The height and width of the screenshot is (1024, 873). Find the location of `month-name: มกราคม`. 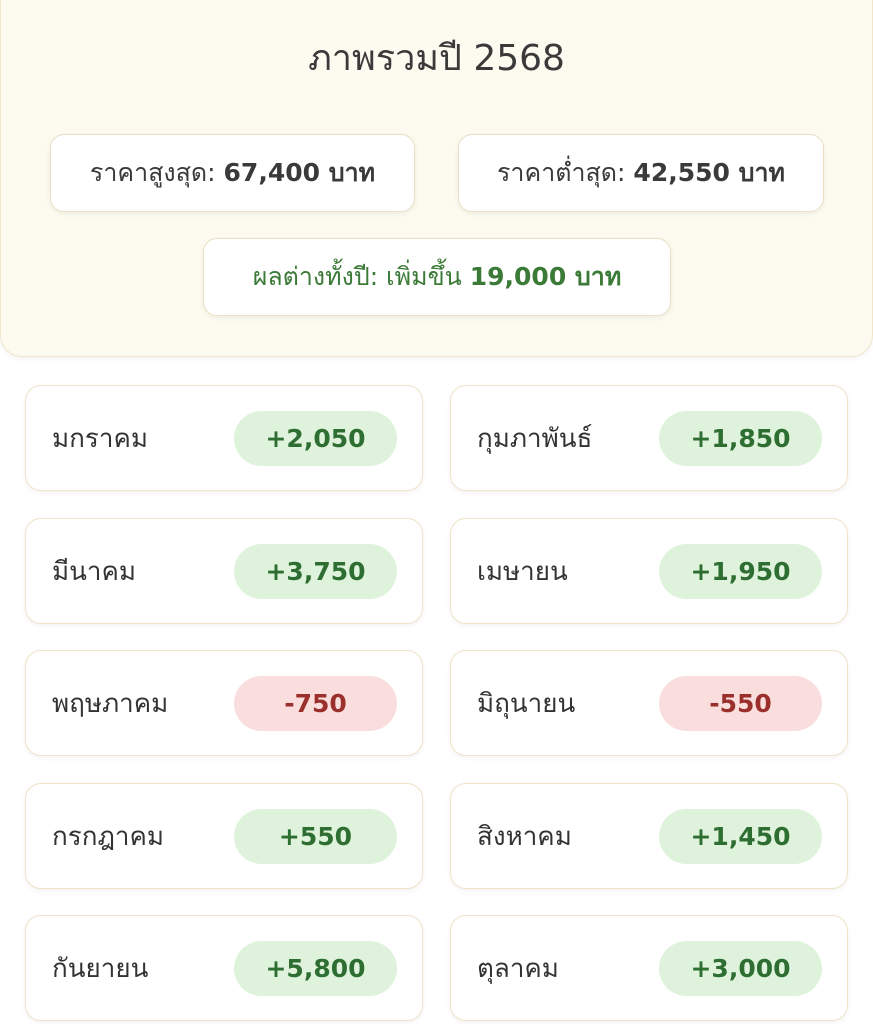

month-name: มกราคม is located at coordinates (100, 439).